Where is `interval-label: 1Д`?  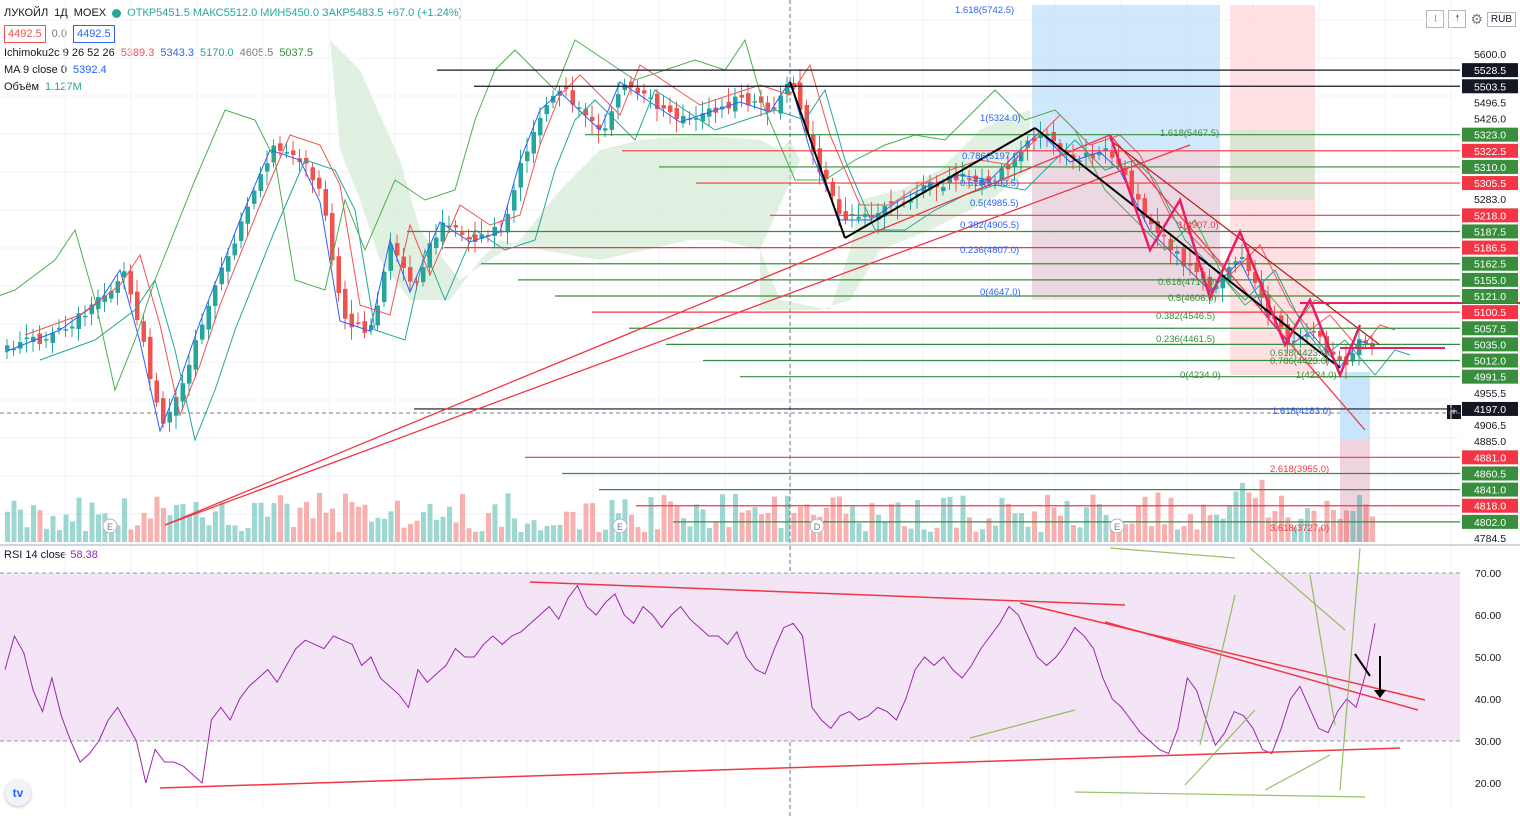
interval-label: 1Д is located at coordinates (61, 13).